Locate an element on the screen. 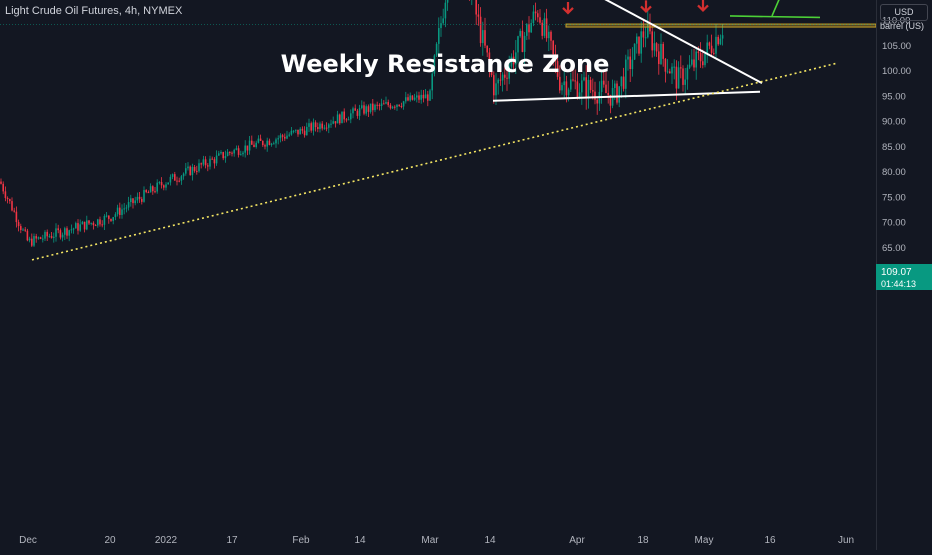  rejection-arrow-icon is located at coordinates (646, 6).